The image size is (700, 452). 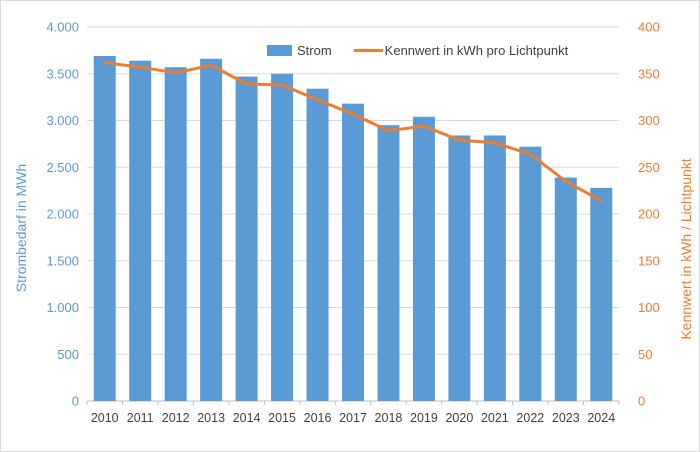 What do you see at coordinates (494, 268) in the screenshot?
I see `bar-2021` at bounding box center [494, 268].